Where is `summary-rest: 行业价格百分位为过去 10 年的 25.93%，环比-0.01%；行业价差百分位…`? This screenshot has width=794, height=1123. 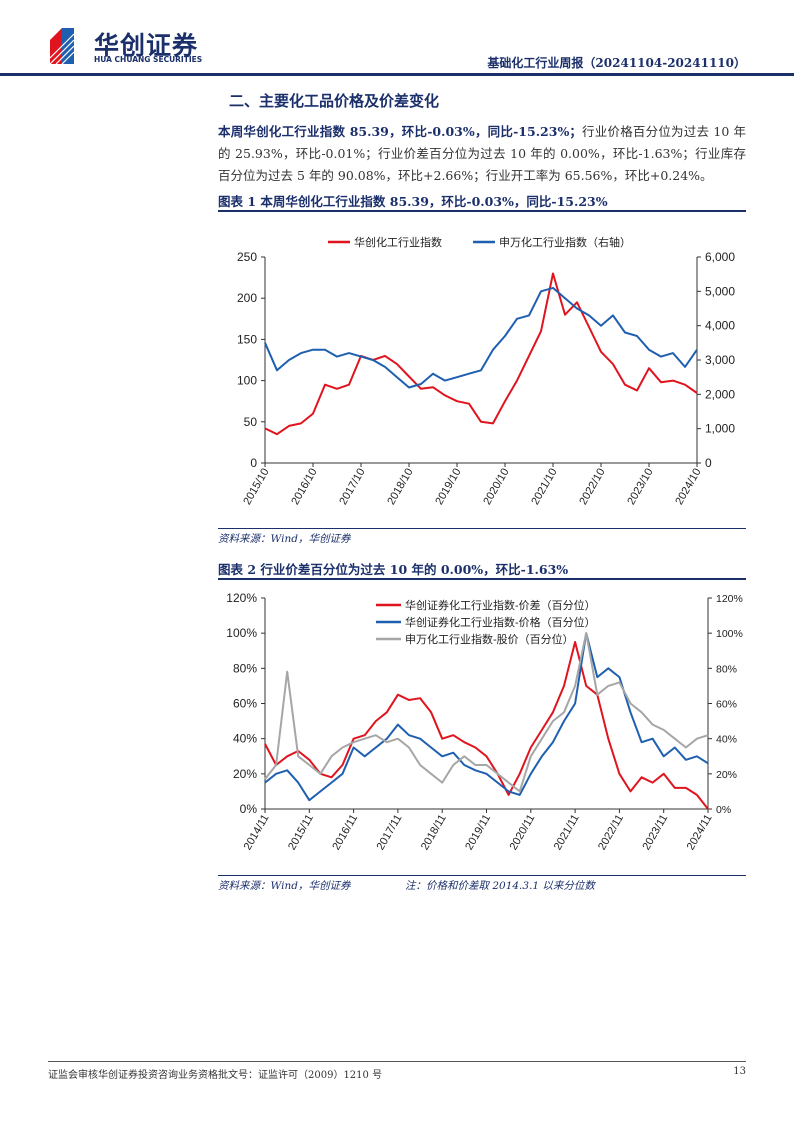 summary-rest: 行业价格百分位为过去 10 年的 25.93%，环比-0.01%；行业价差百分位… is located at coordinates (482, 153).